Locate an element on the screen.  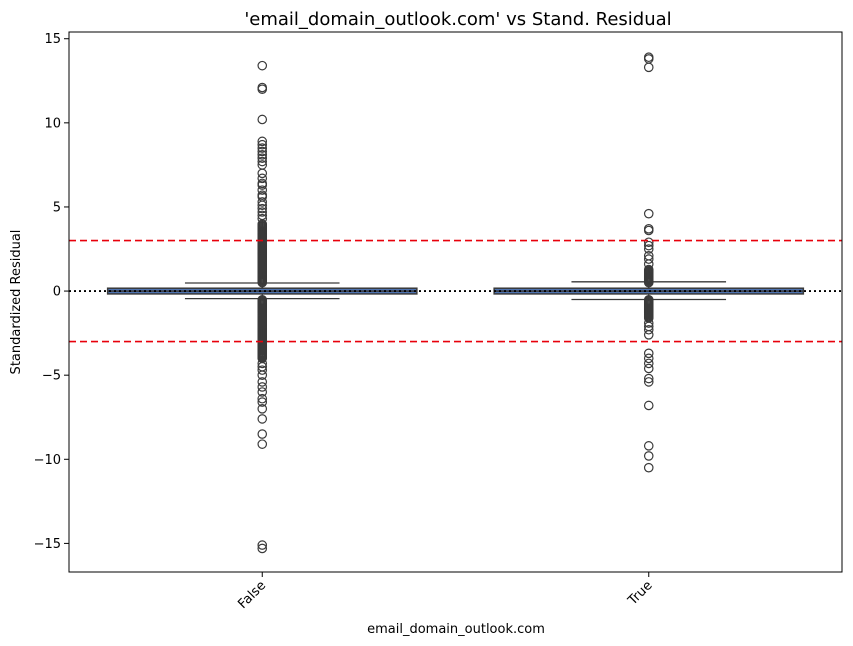
y-tick-label: −10 is located at coordinates (47, 460).